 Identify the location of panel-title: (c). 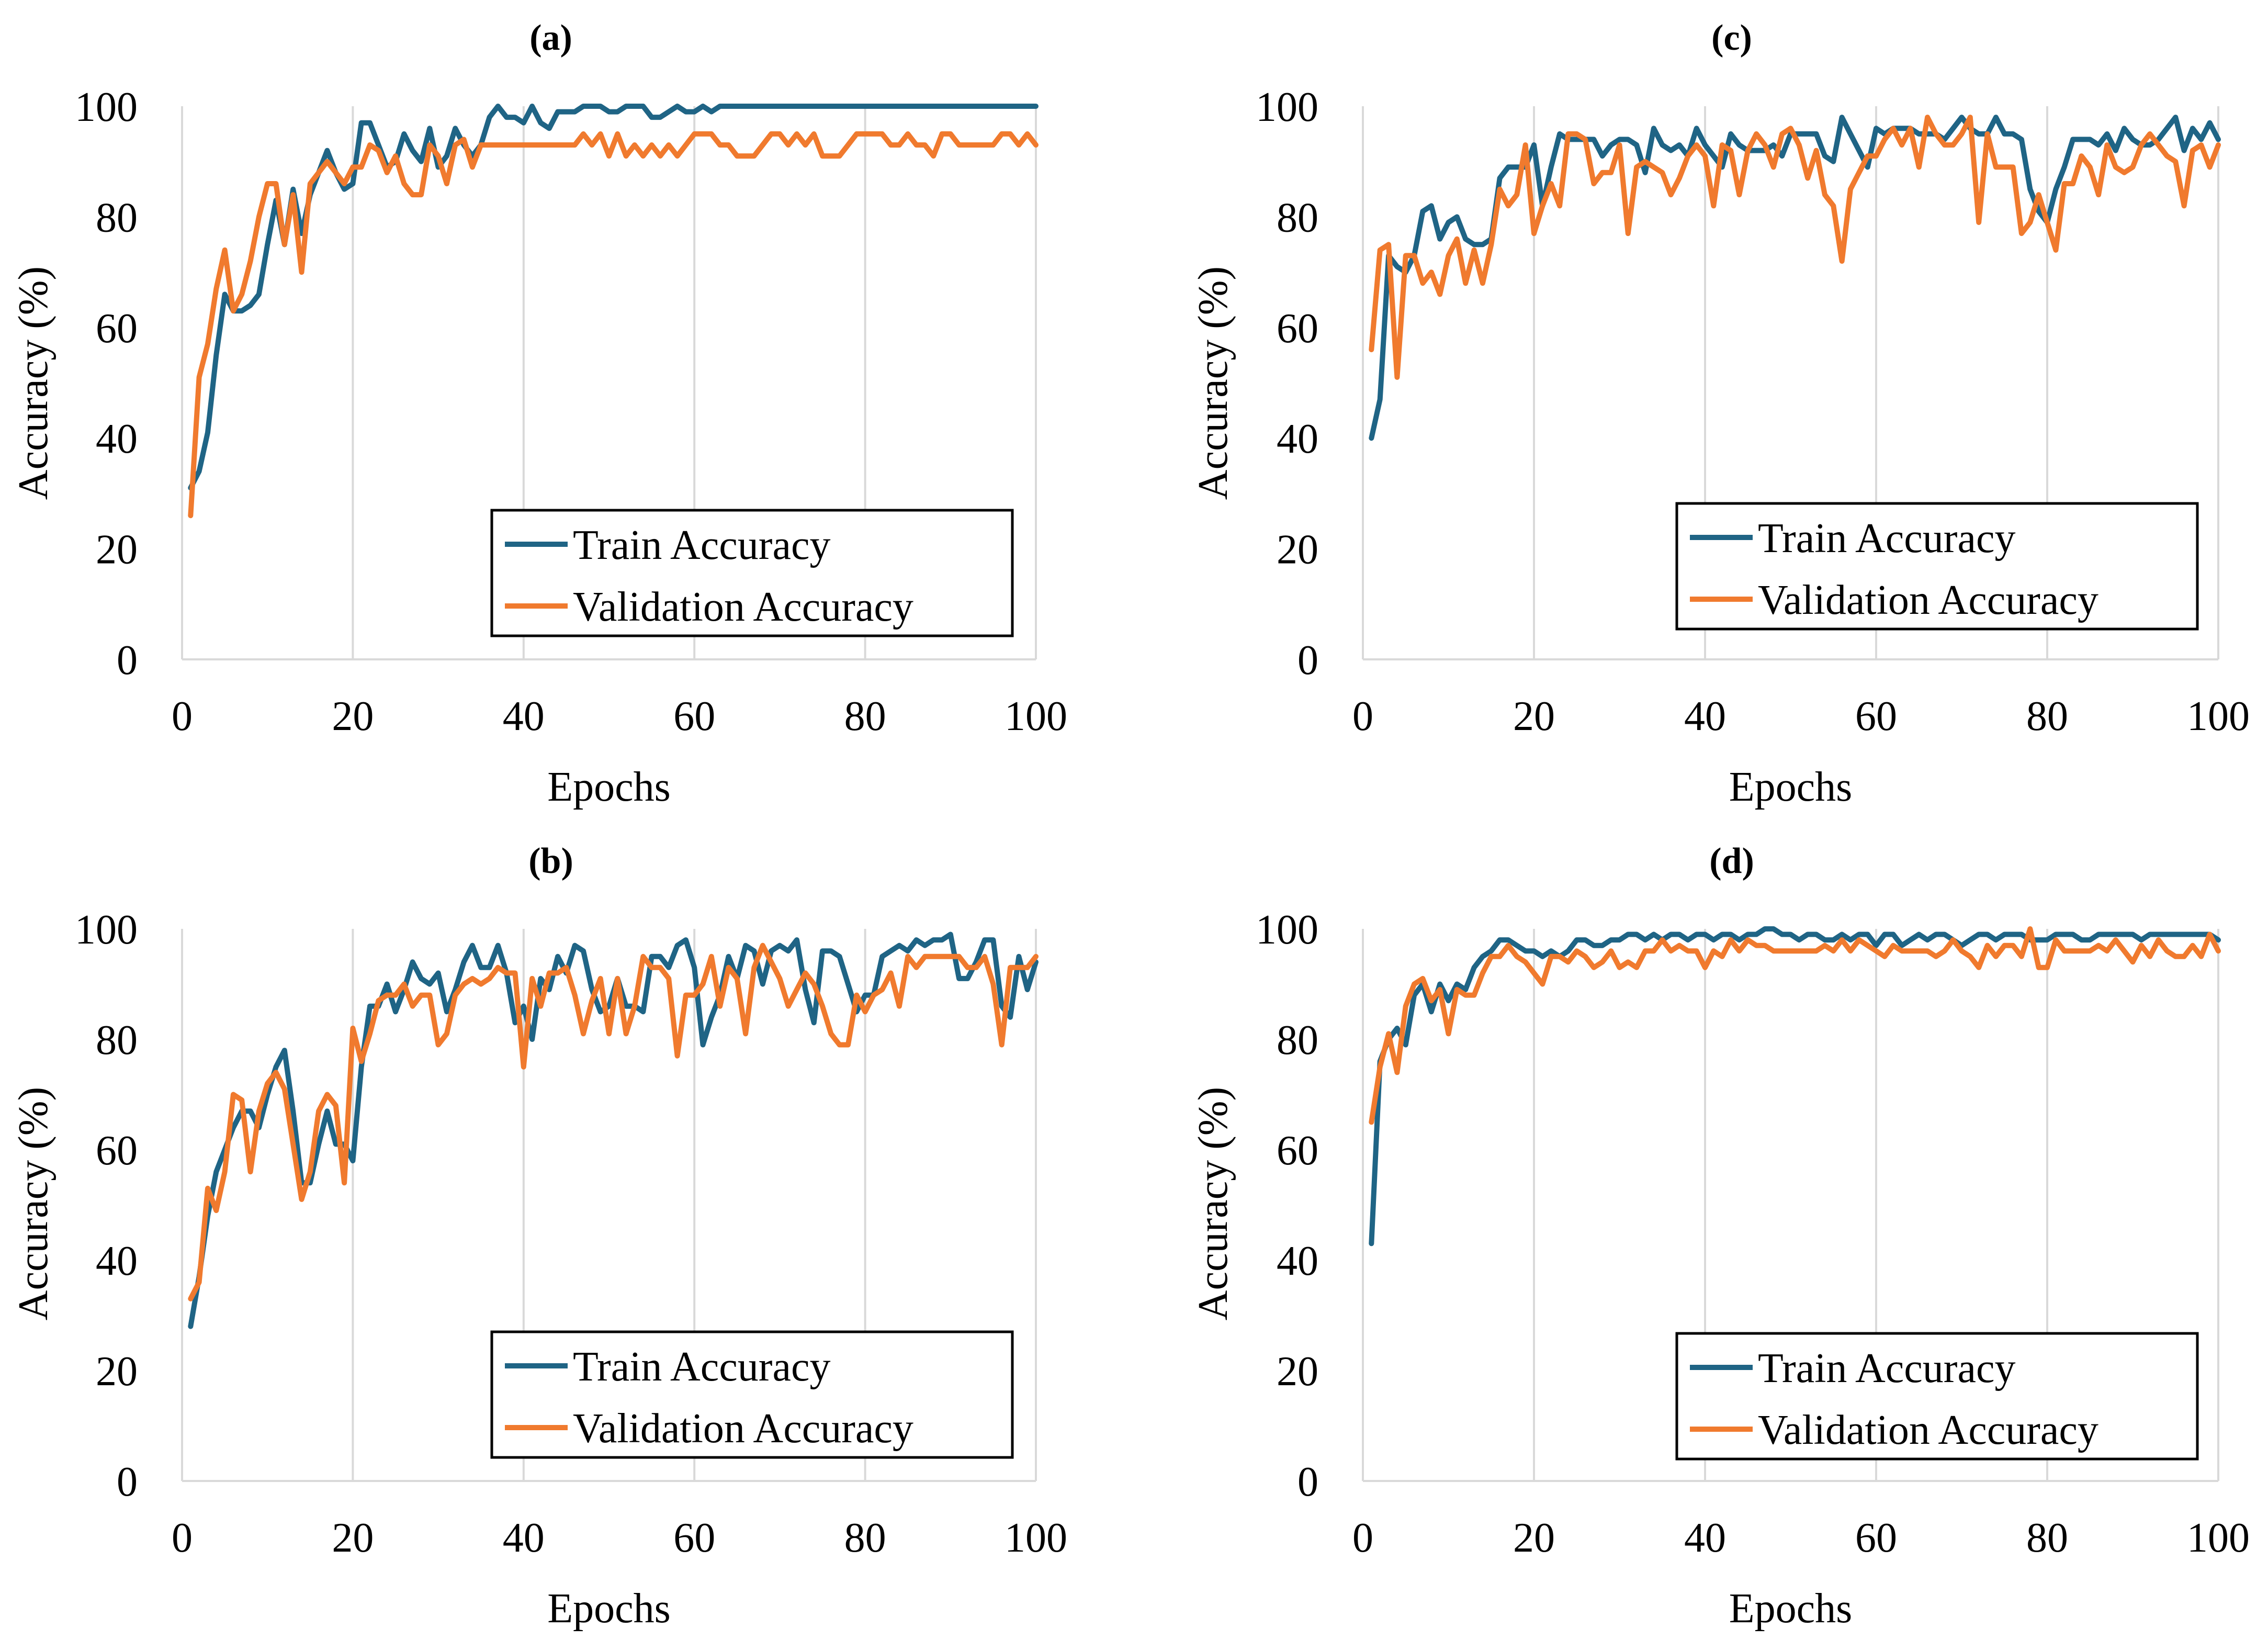
(1732, 38).